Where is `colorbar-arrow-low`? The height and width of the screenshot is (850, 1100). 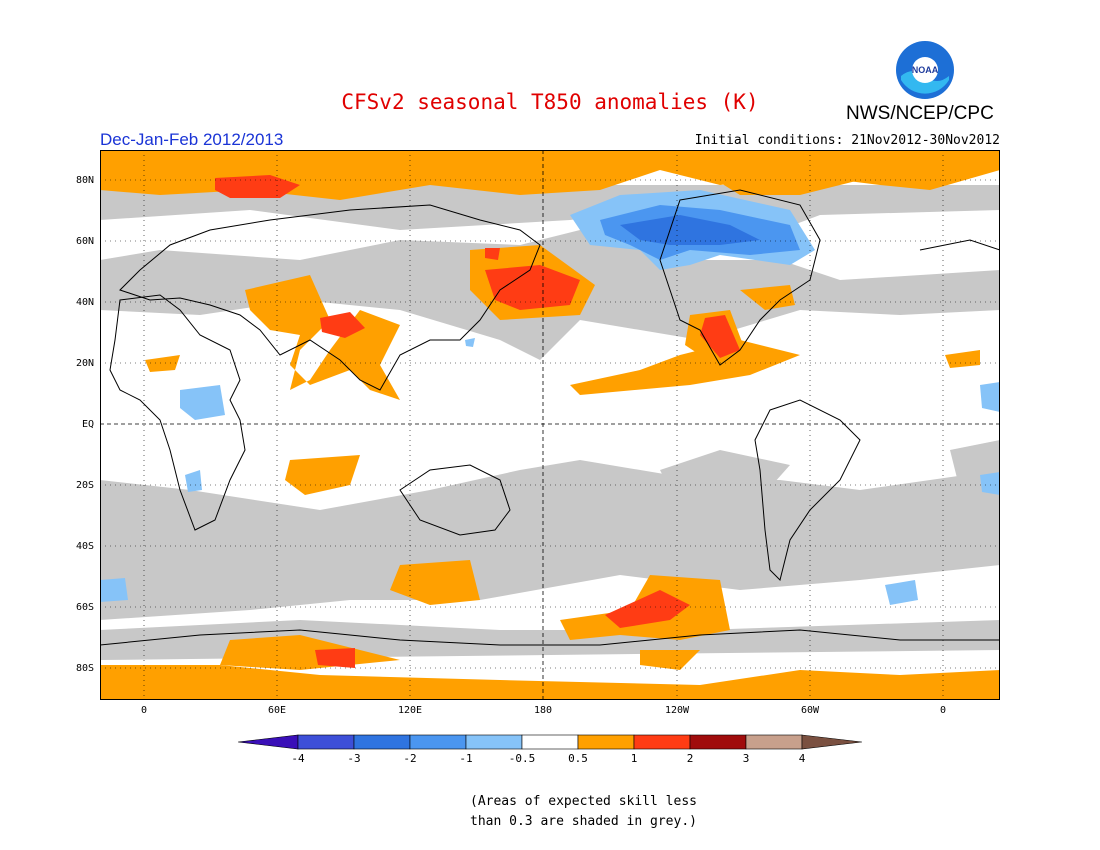 colorbar-arrow-low is located at coordinates (268, 742).